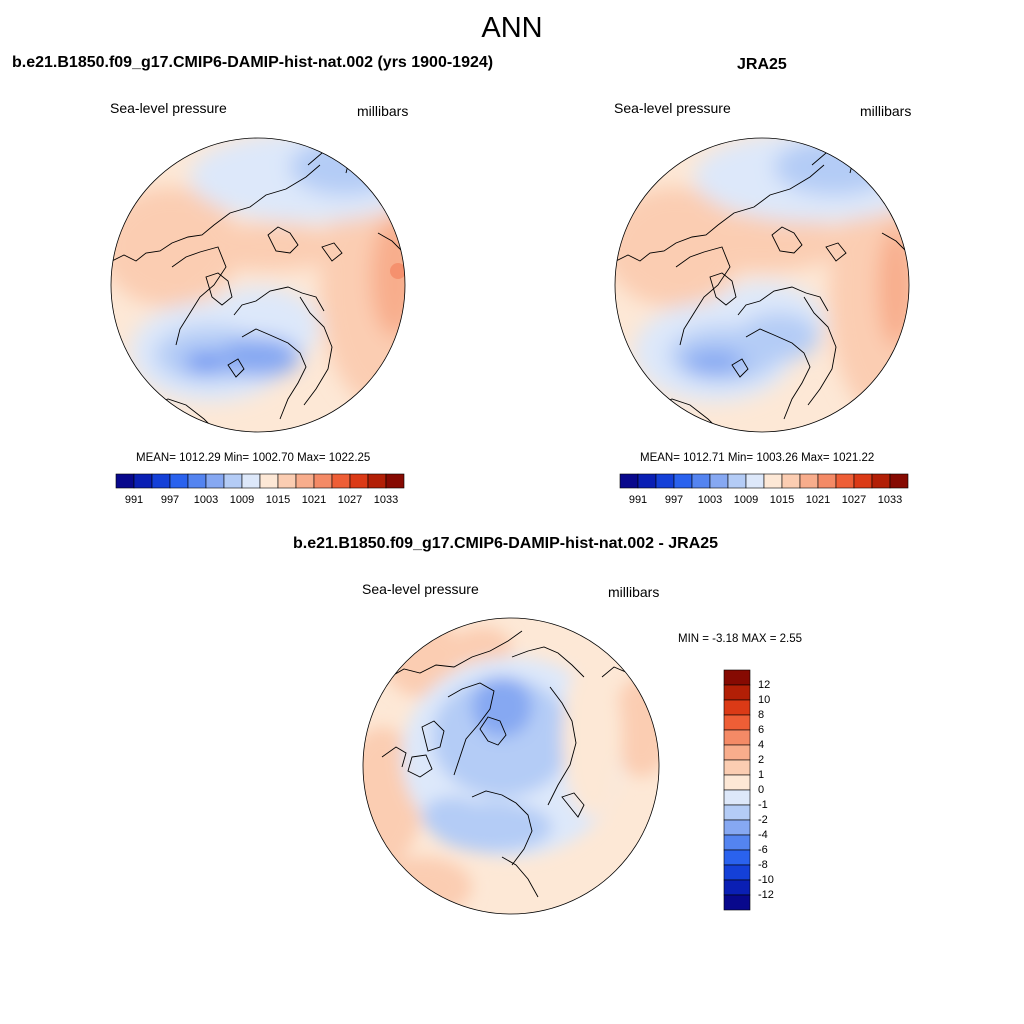 This screenshot has height=1024, width=1024. What do you see at coordinates (740, 639) in the screenshot?
I see `panel-diff-stats: MIN = -3.18 MAX = 2.55` at bounding box center [740, 639].